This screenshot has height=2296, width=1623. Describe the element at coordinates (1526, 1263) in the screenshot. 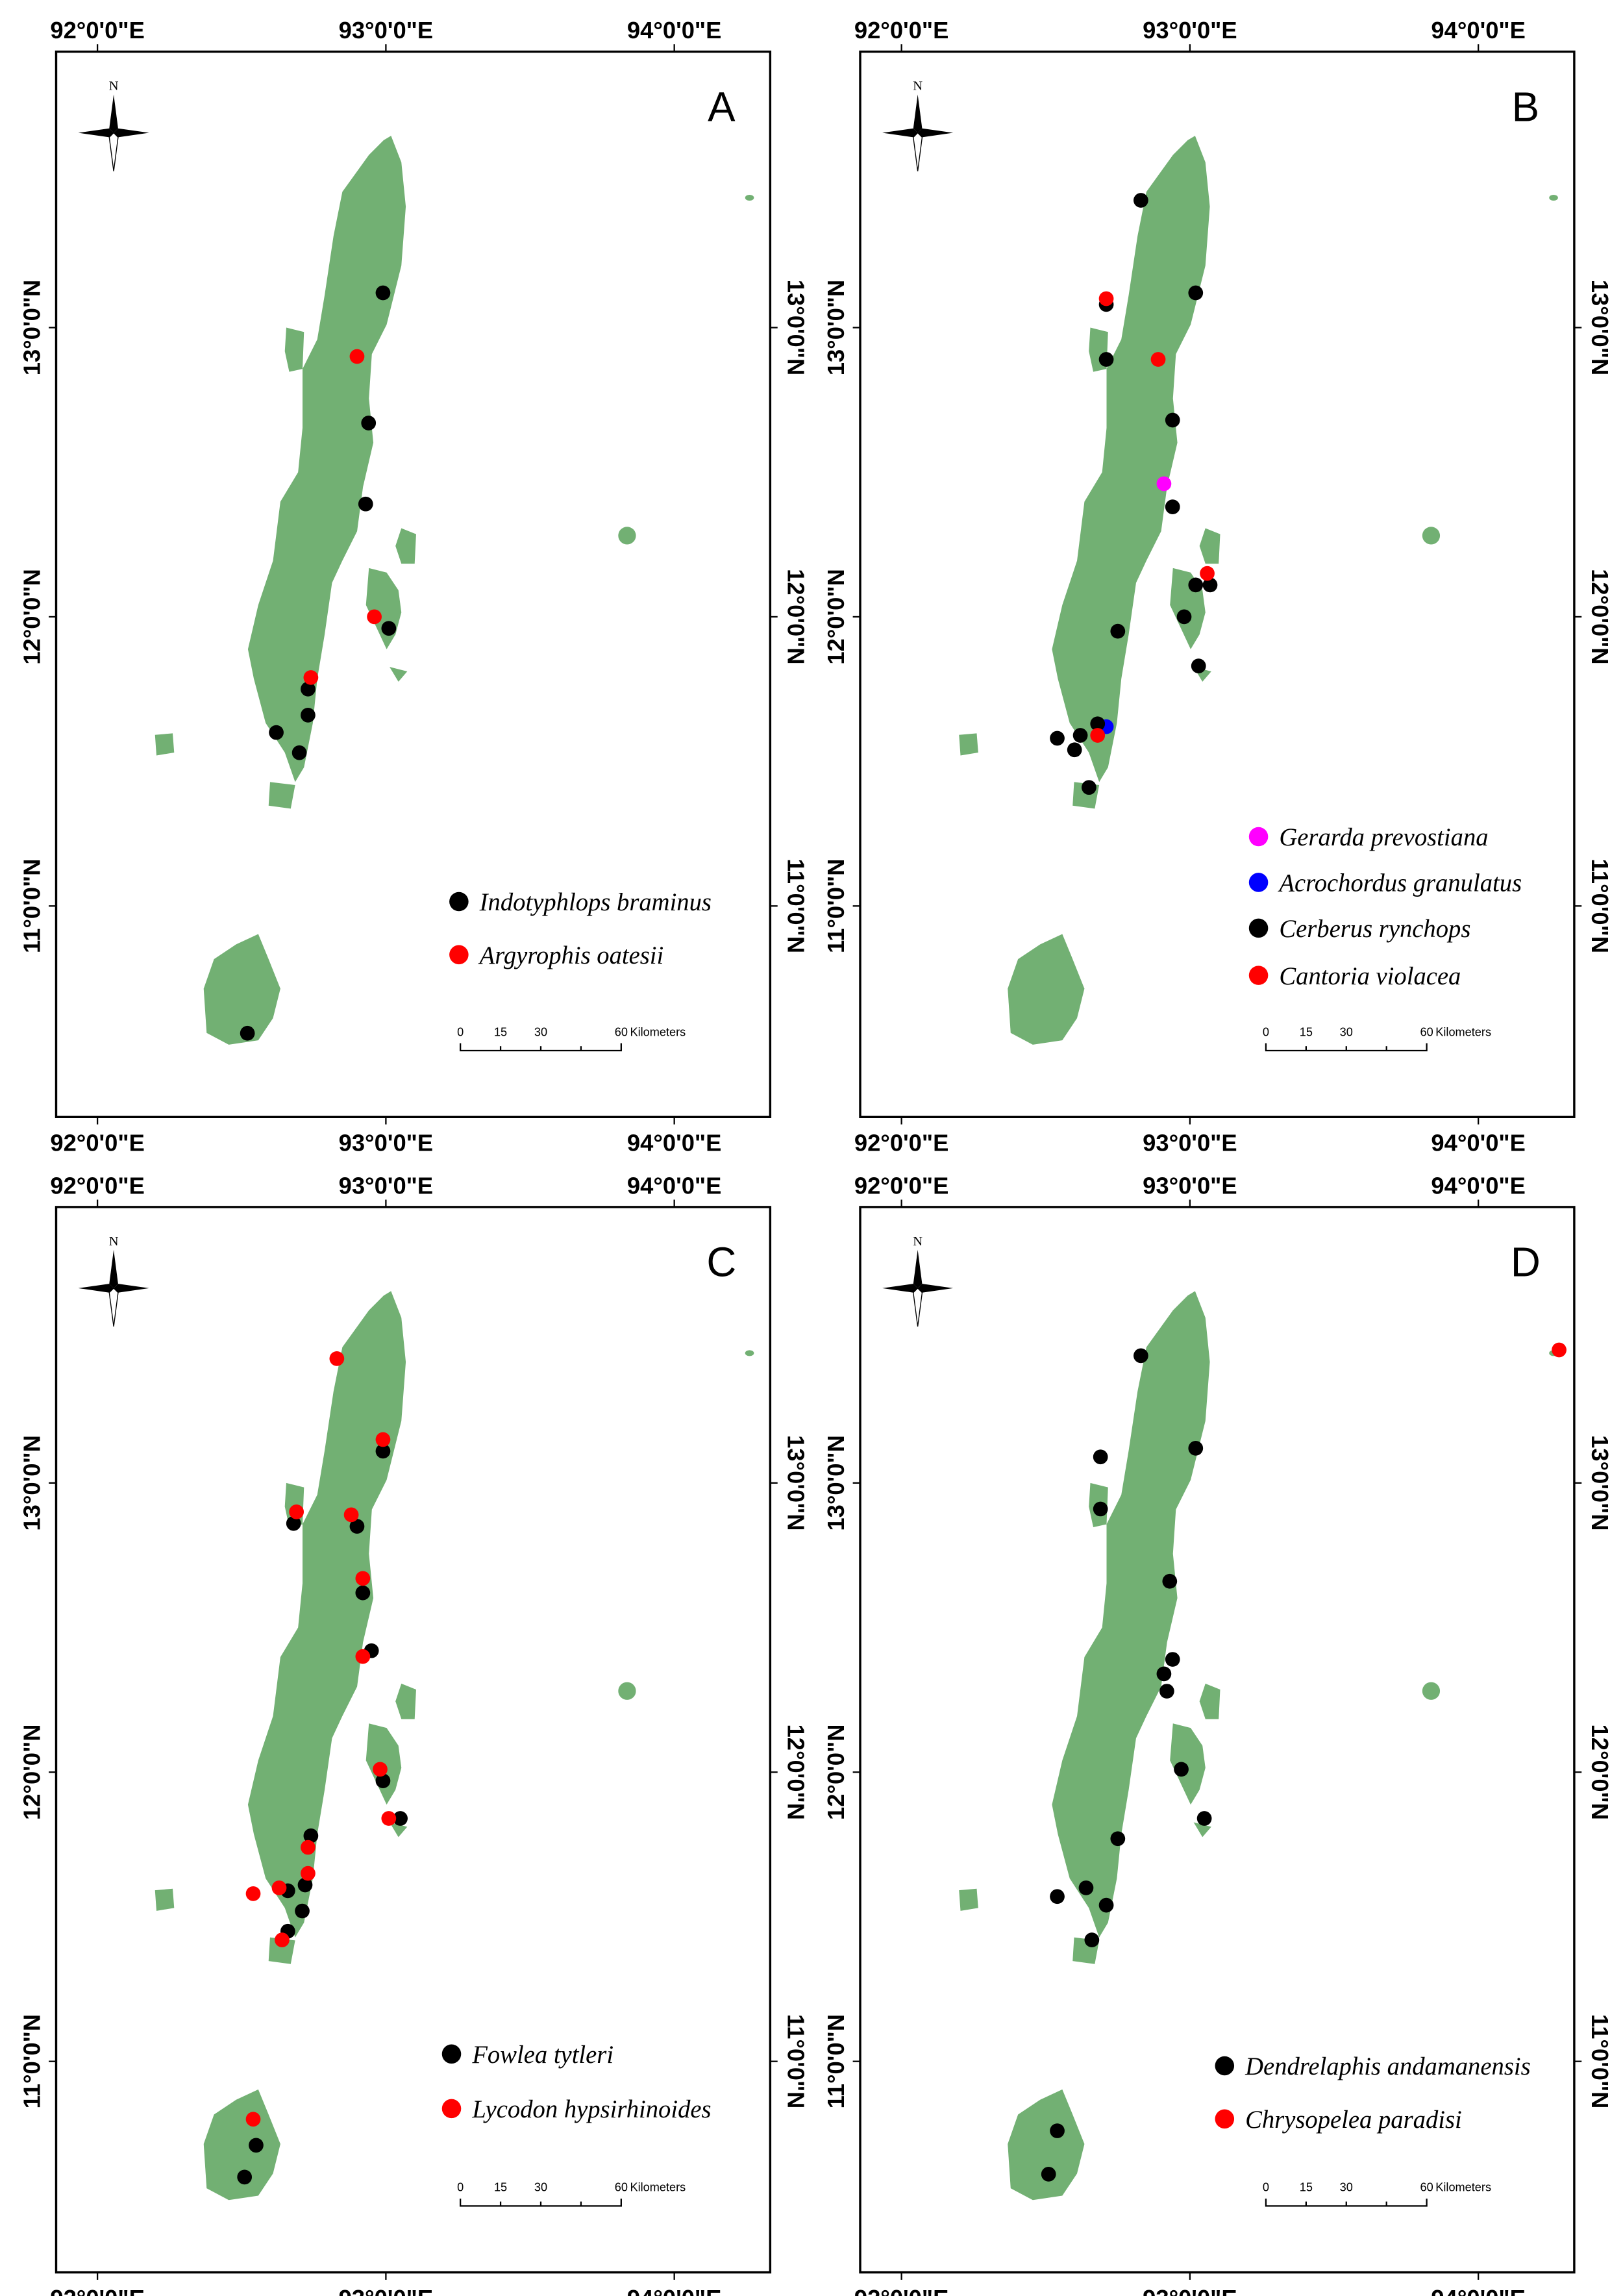

I see `panel-letter: D` at that location.